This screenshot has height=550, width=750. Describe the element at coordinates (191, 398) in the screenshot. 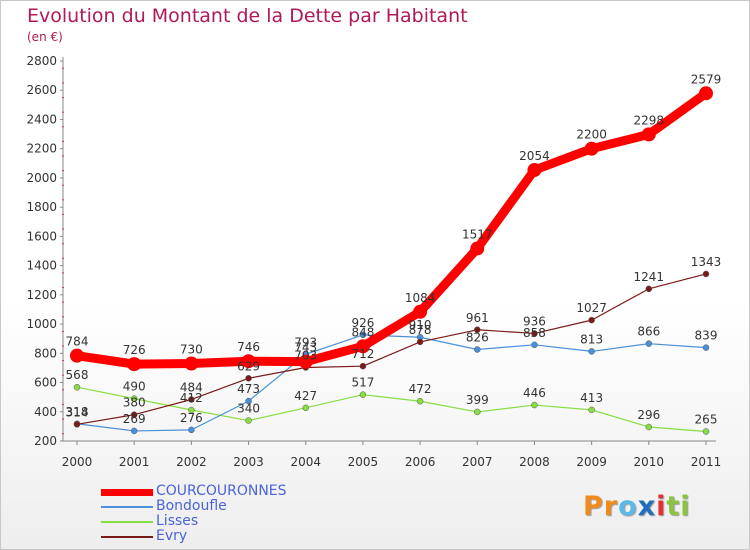

I see `data-label: 412` at that location.